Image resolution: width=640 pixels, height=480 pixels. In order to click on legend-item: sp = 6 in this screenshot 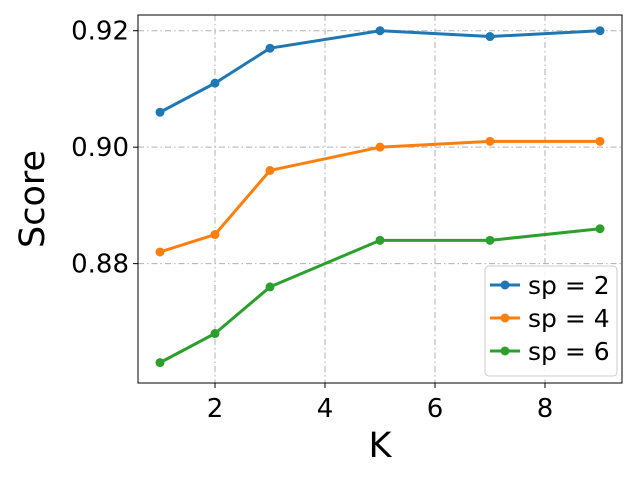, I will do `click(550, 351)`.